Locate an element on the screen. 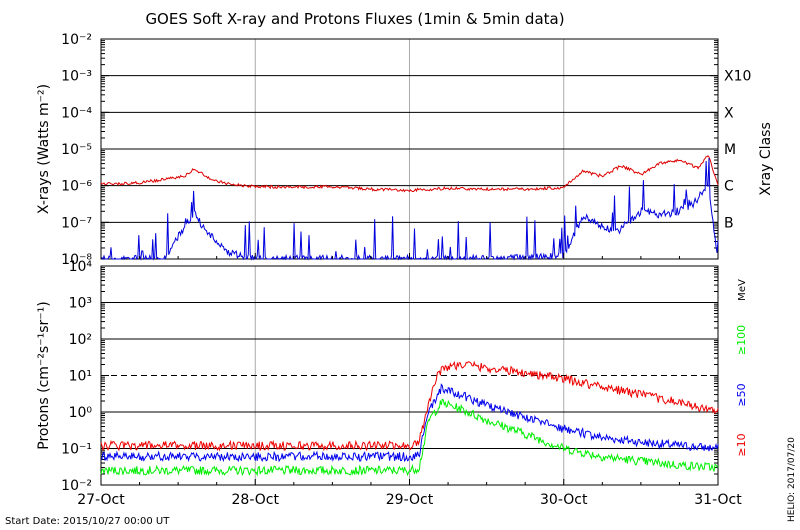  xray-ytick-label: 10⁻⁸ is located at coordinates (76, 260).